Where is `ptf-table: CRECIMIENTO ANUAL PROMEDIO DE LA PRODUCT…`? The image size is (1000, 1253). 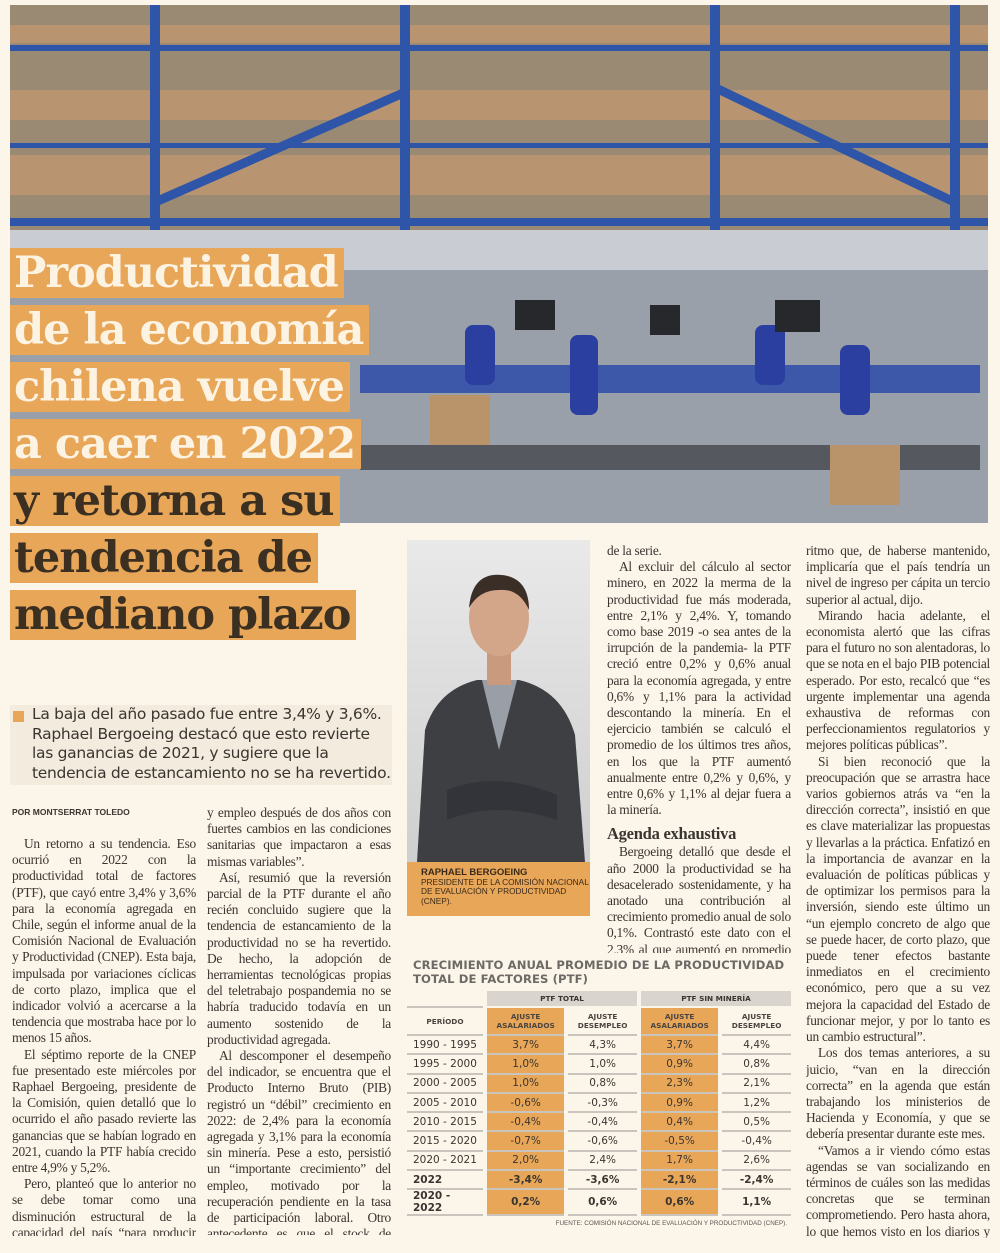 ptf-table: CRECIMIENTO ANUAL PROMEDIO DE LA PRODUCT… is located at coordinates (599, 1092).